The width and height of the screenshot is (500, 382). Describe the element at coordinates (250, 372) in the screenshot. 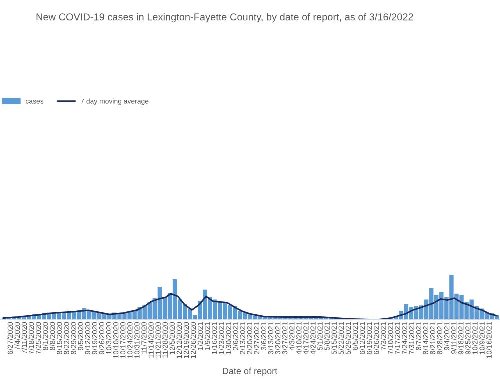

I see `x-axis-title: Date of report` at that location.